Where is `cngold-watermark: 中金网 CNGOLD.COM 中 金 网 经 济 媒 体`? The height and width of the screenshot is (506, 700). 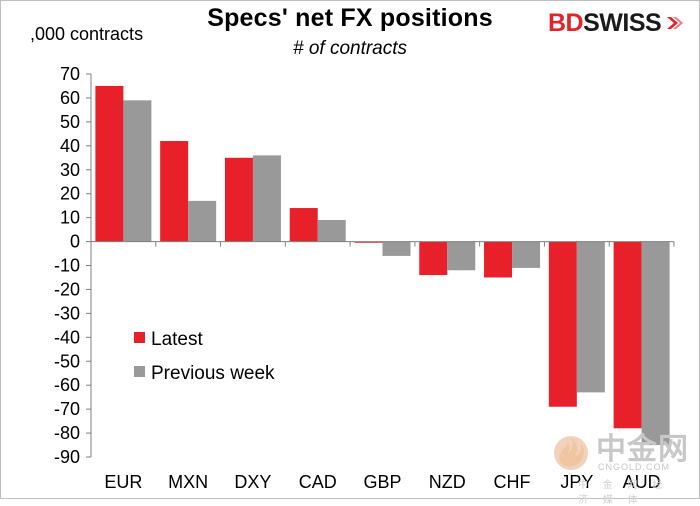
cngold-watermark: 中金网 CNGOLD.COM 中 金 网 经 济 媒 体 is located at coordinates (617, 465).